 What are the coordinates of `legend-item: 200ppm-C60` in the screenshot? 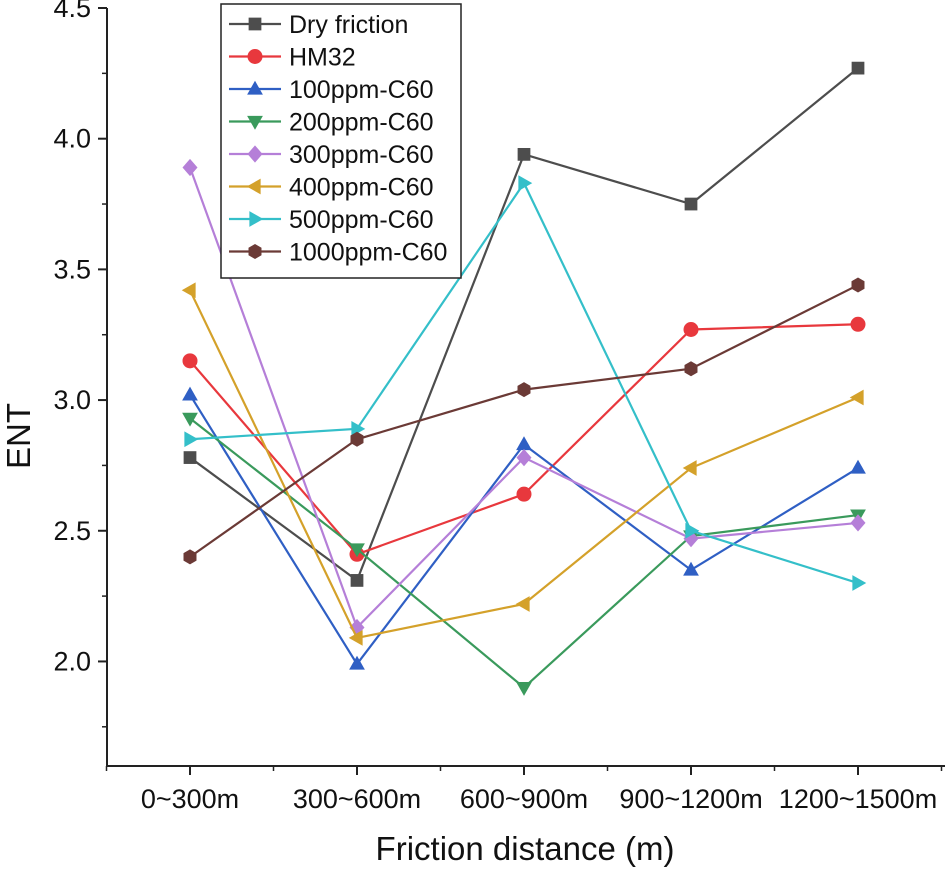 It's located at (331, 123).